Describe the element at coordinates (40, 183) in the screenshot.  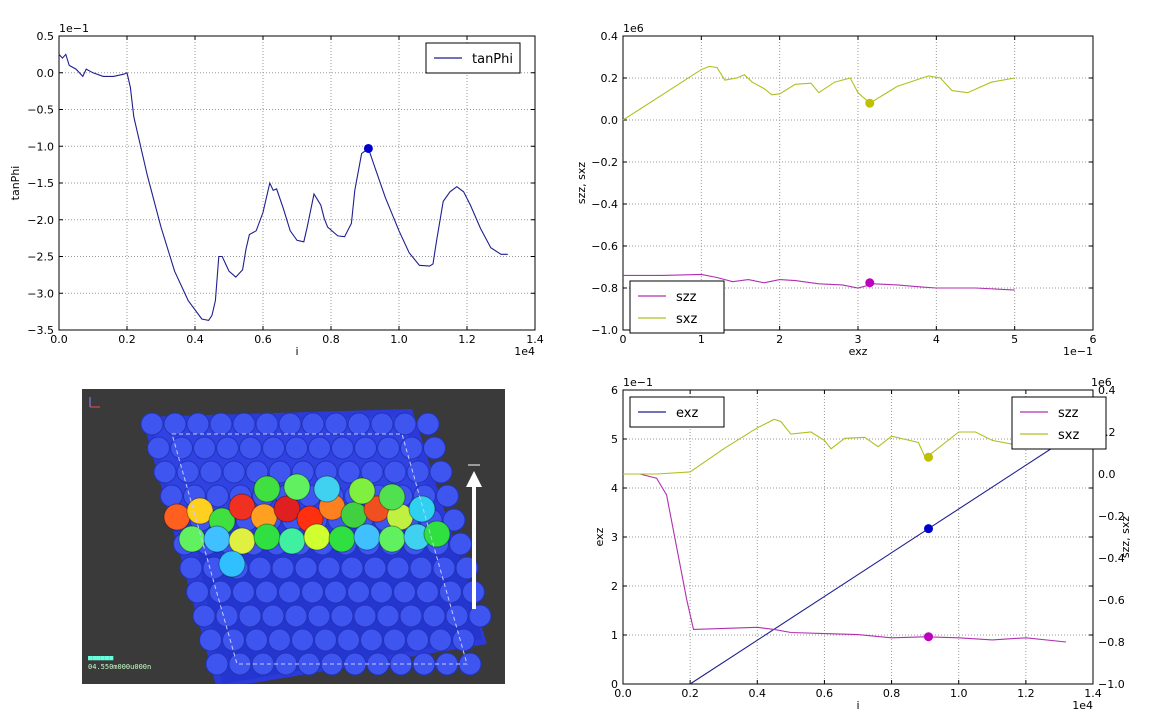
I see `tanphi-plot-ytick-label: −1.5` at that location.